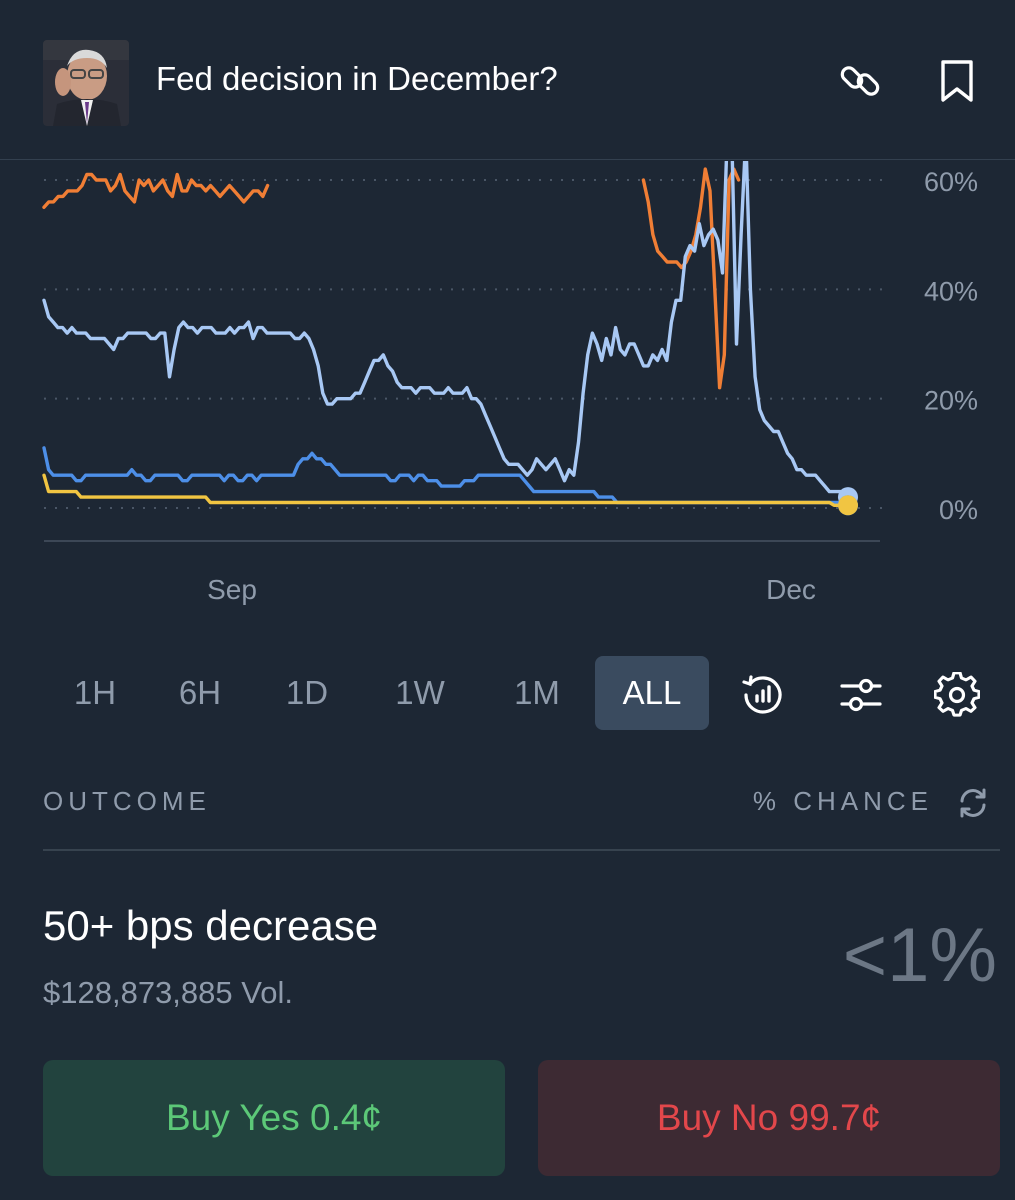  What do you see at coordinates (861, 695) in the screenshot?
I see `sliders-icon` at bounding box center [861, 695].